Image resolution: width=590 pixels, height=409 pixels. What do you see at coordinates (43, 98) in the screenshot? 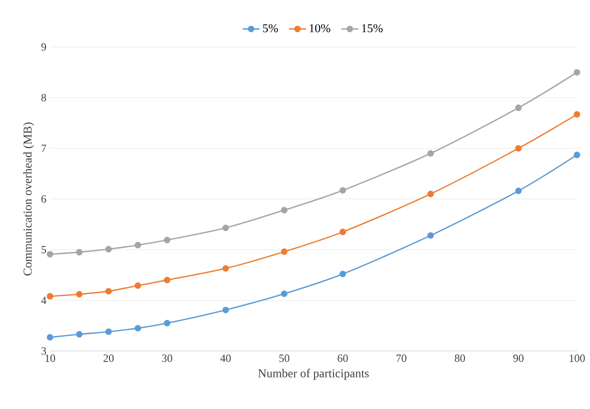
I see `y-tick-label: 8` at bounding box center [43, 98].